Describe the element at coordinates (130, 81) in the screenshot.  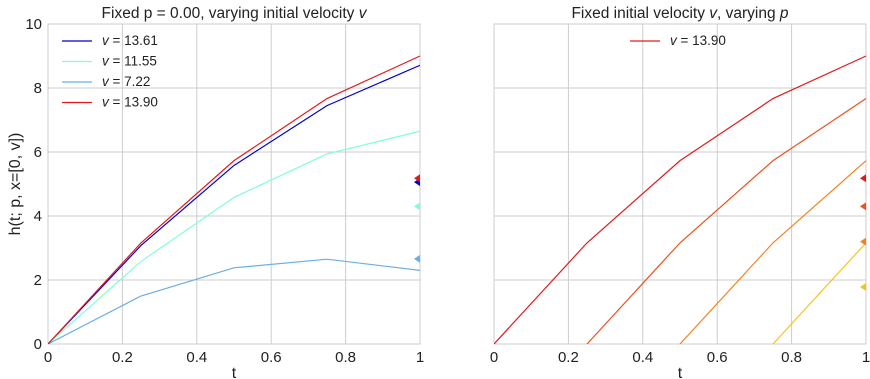
I see `legend-value: = 7.22` at that location.